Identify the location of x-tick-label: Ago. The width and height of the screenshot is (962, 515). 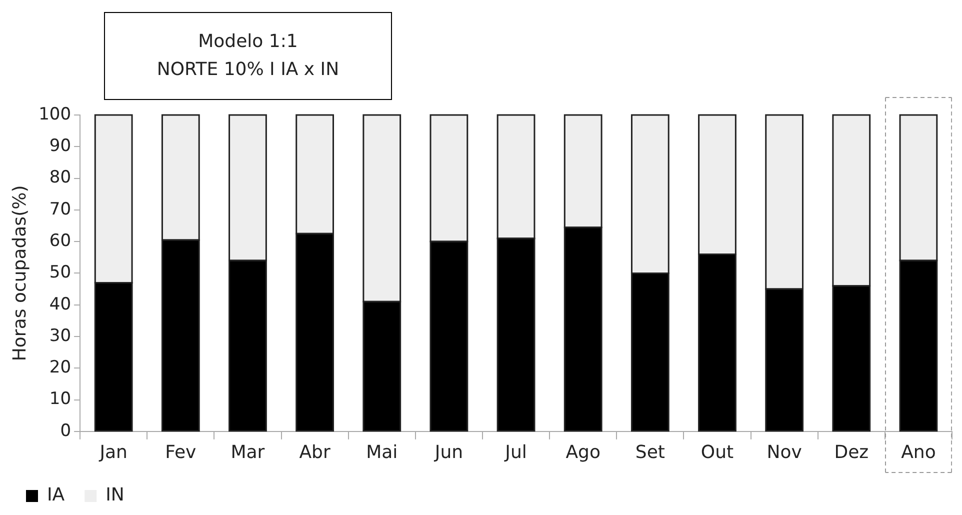
(583, 452).